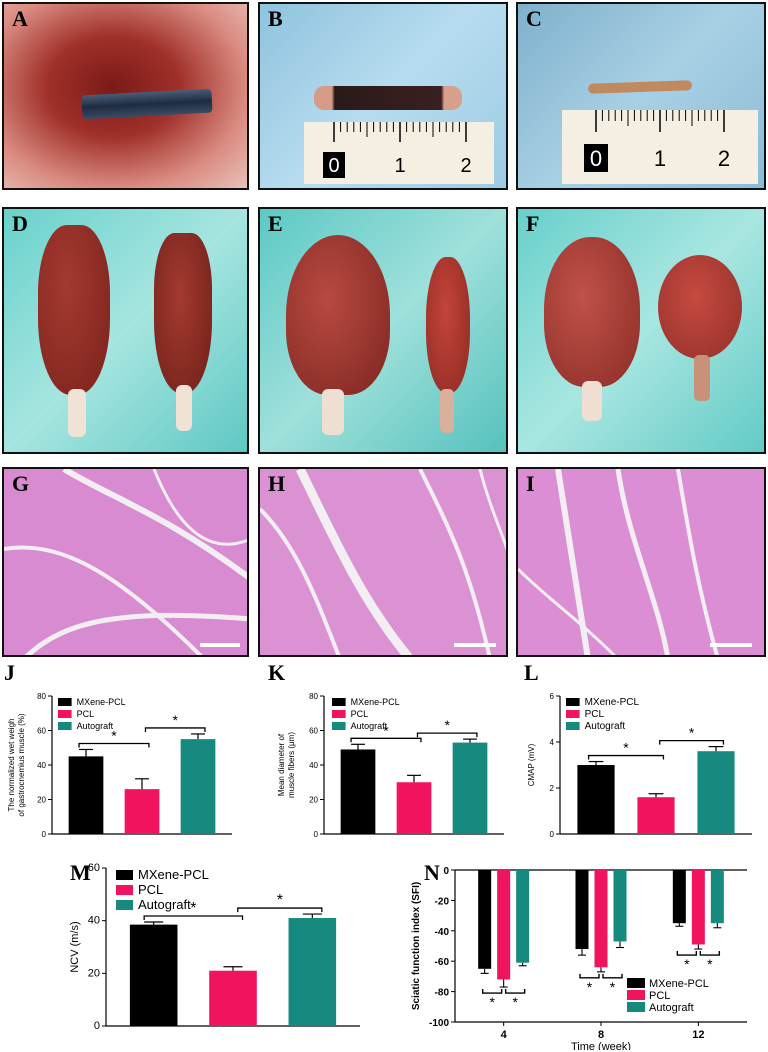  I want to click on photo-panel-e: E, so click(383, 330).